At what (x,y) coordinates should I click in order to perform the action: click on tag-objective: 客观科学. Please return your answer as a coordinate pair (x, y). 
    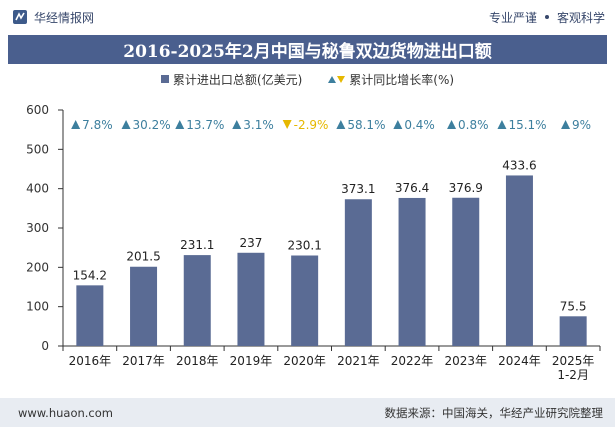
    Looking at the image, I should click on (580, 17).